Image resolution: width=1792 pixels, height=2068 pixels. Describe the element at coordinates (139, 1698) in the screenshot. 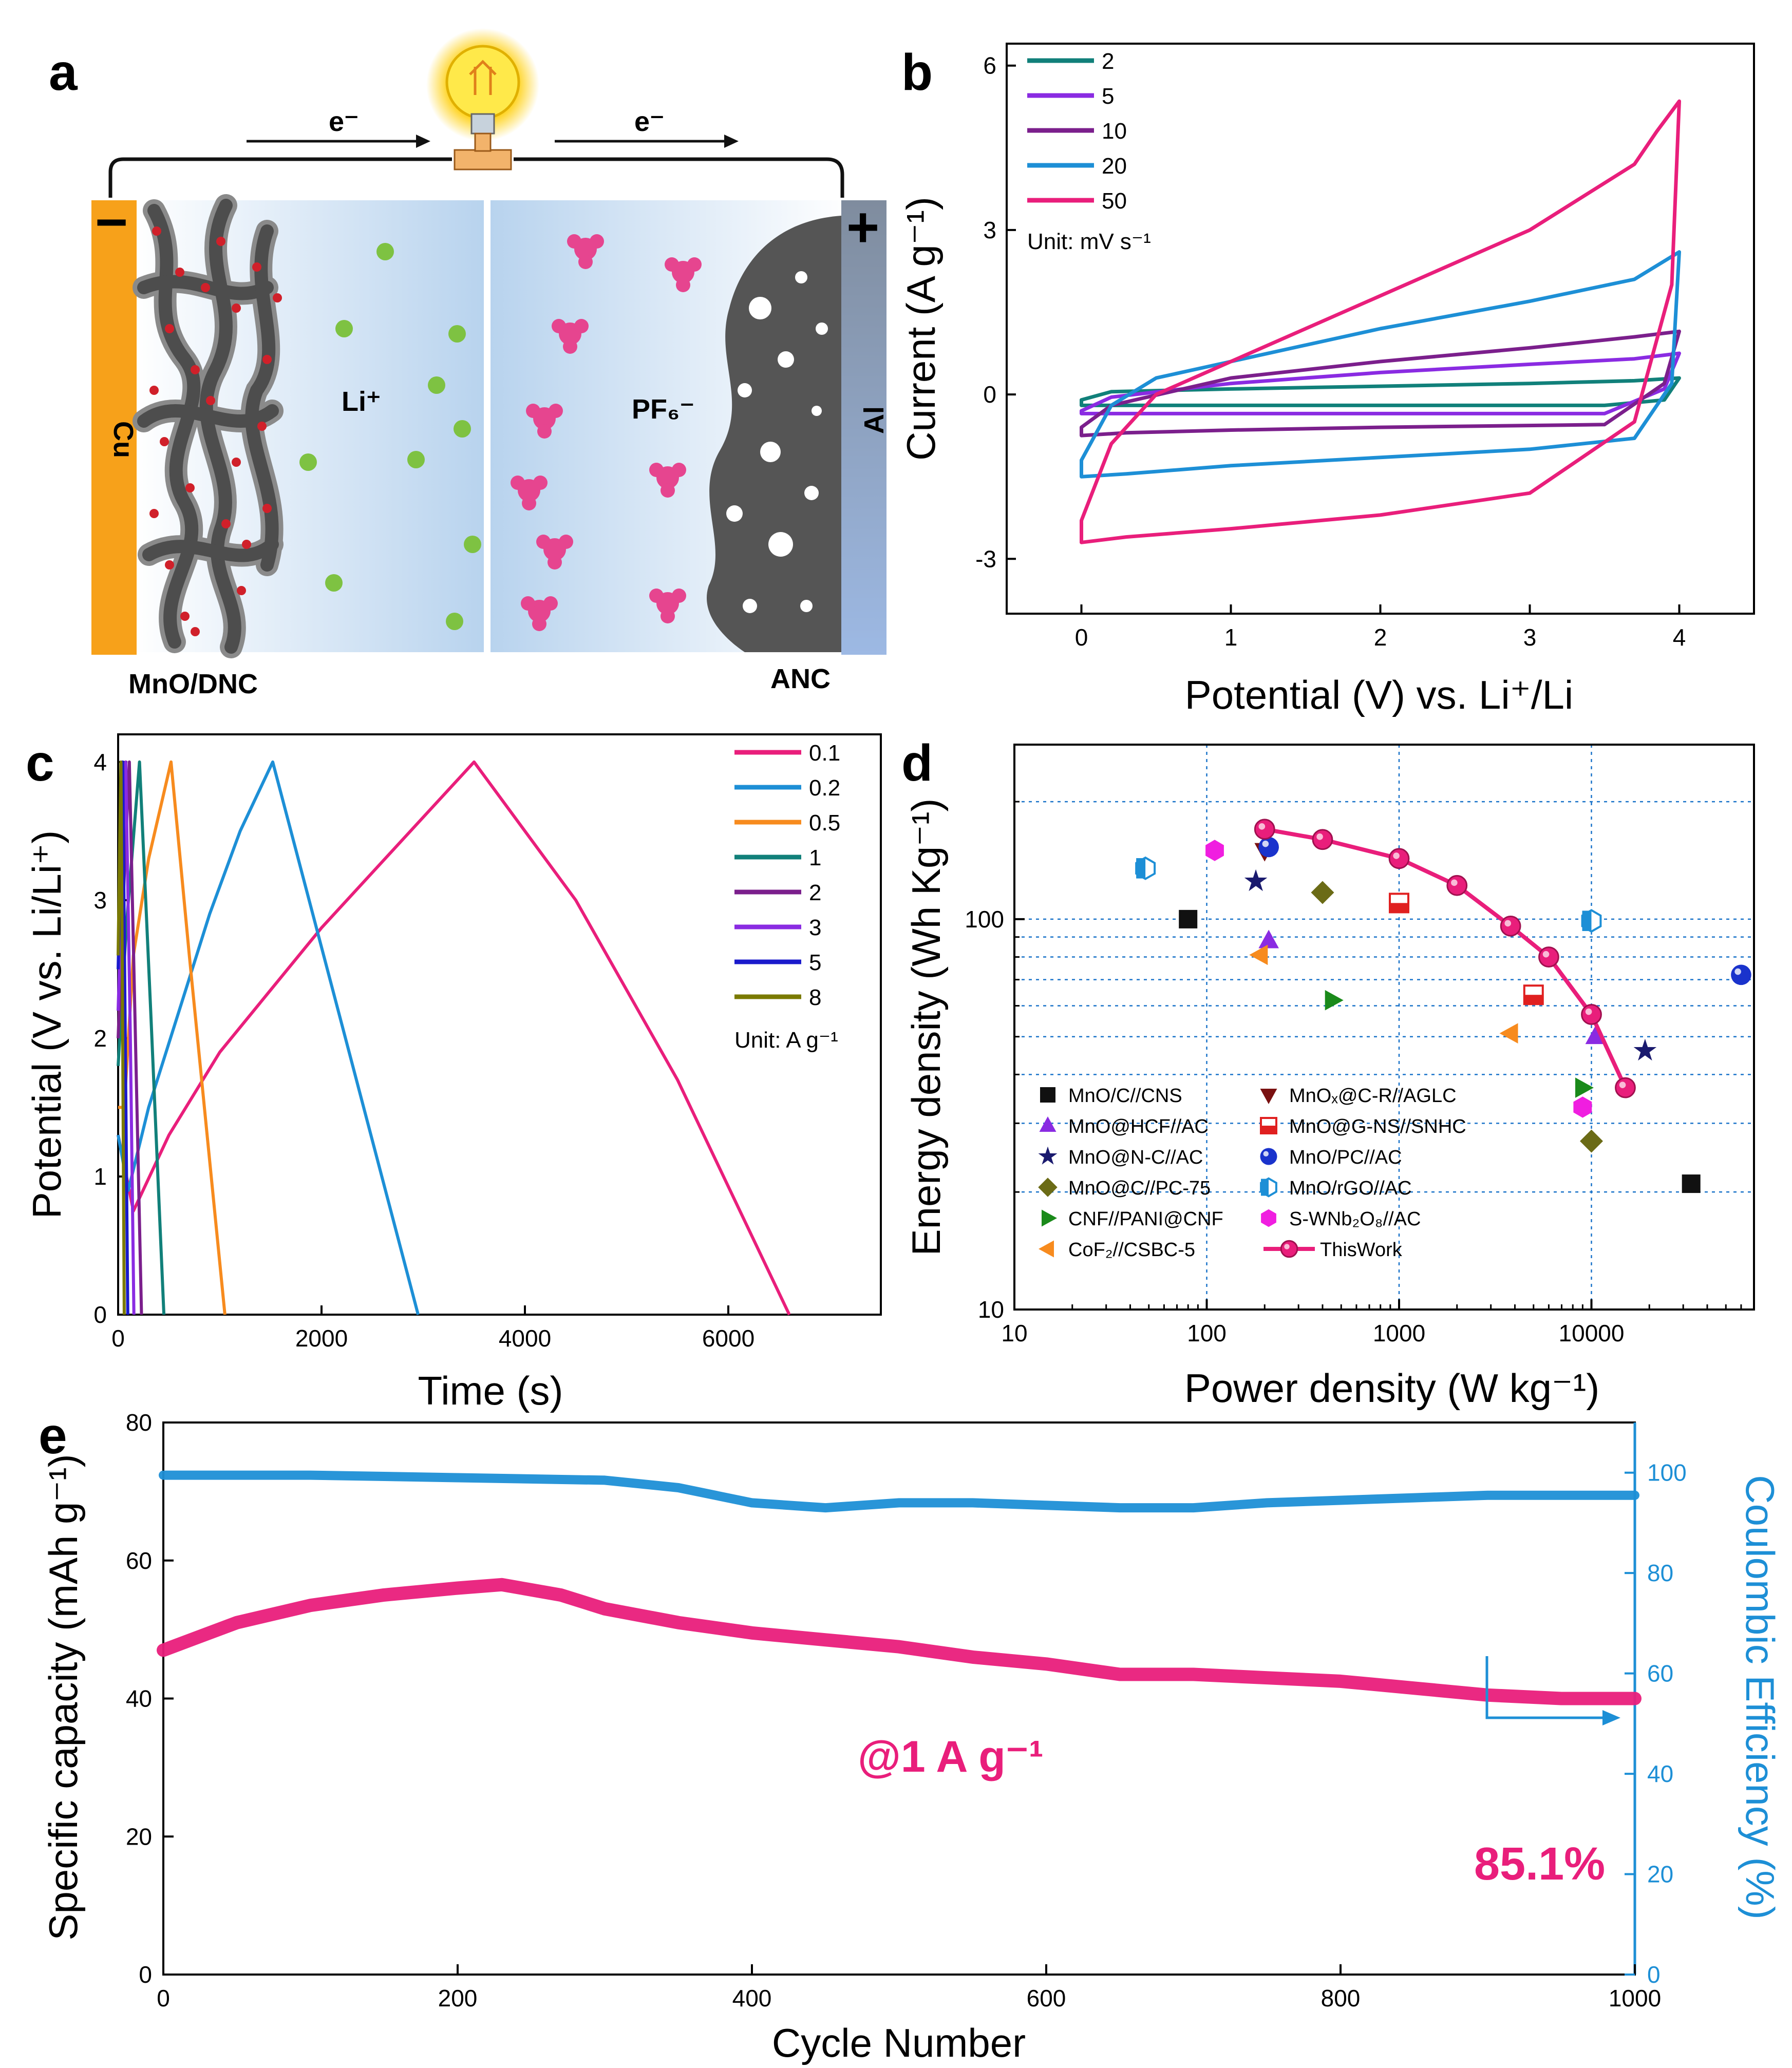

I see `y-tick-label-e: 40` at that location.